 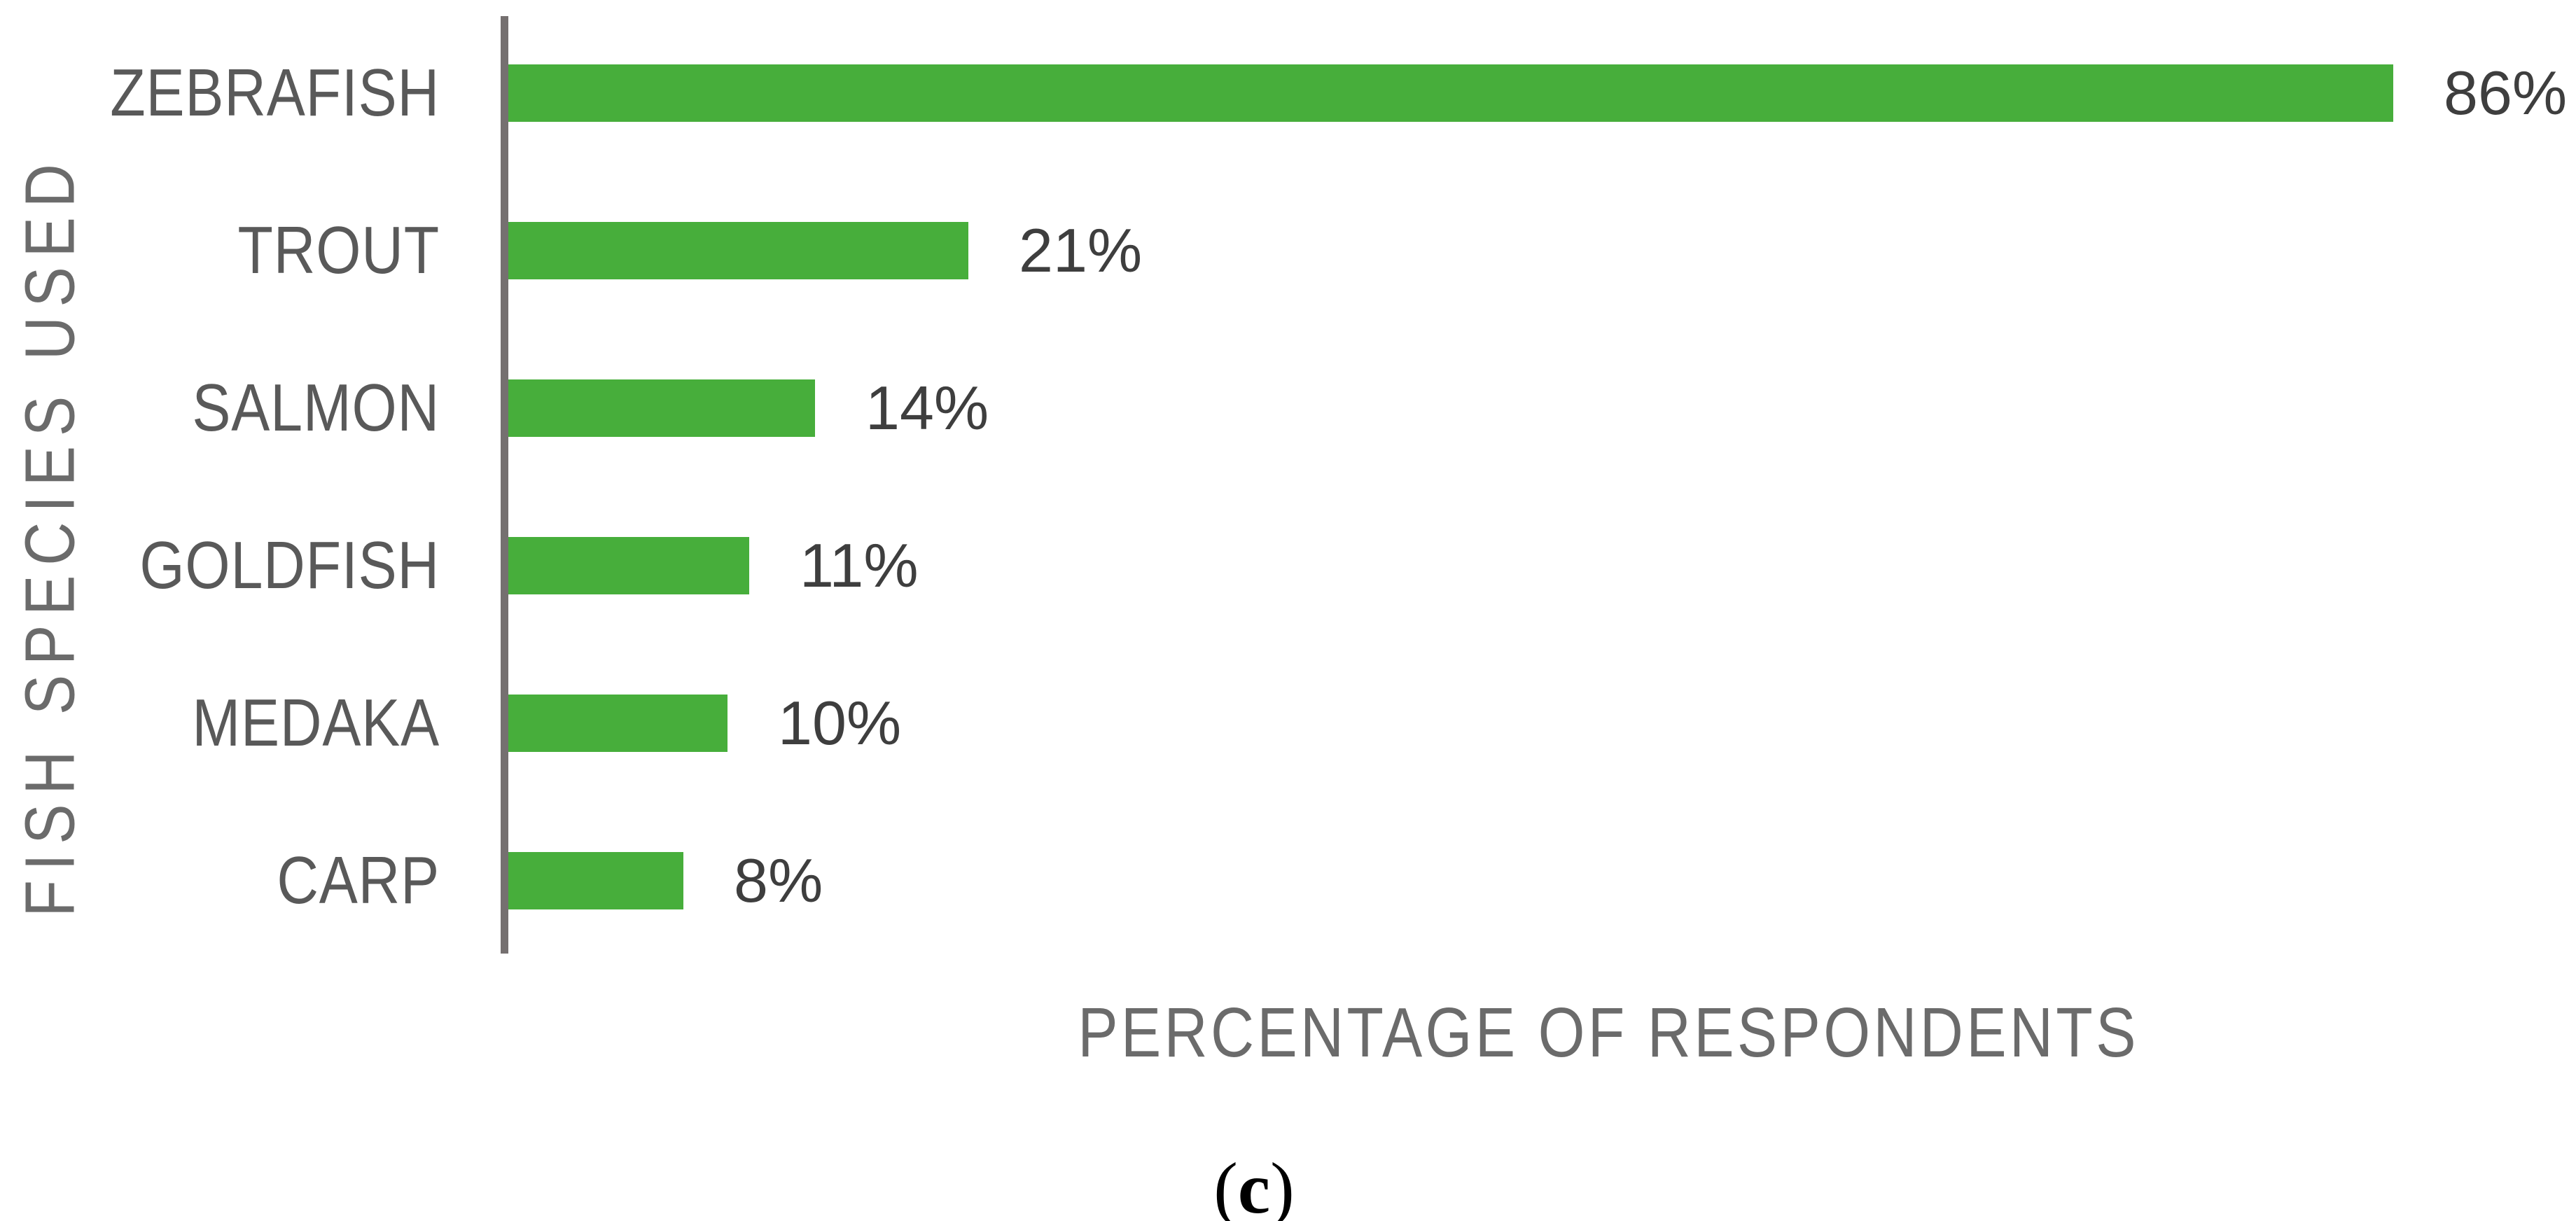 I want to click on value-label: 10%, so click(x=840, y=723).